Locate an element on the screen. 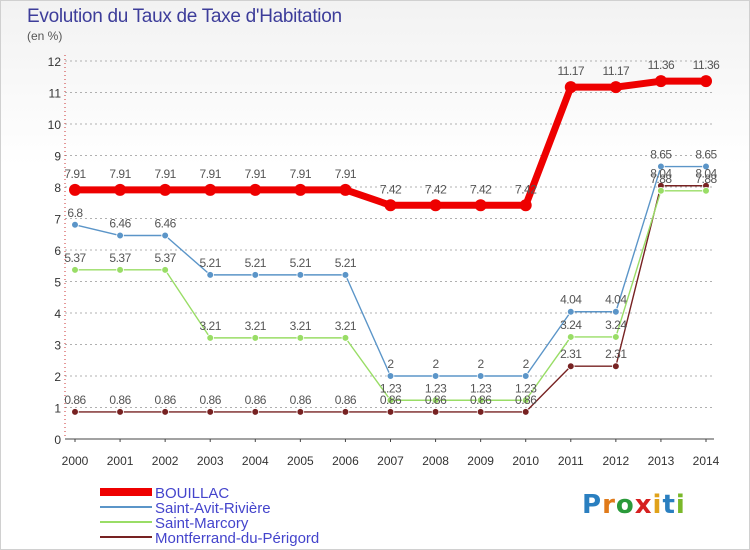 The image size is (750, 550). data-label: 7.88 is located at coordinates (706, 179).